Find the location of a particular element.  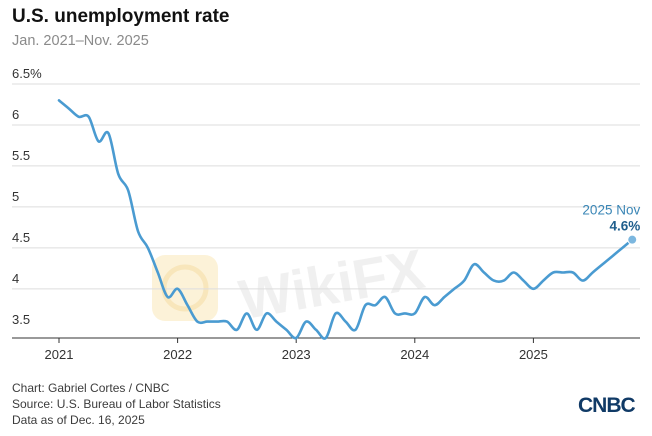

y-tick-label: 5 is located at coordinates (15, 196).